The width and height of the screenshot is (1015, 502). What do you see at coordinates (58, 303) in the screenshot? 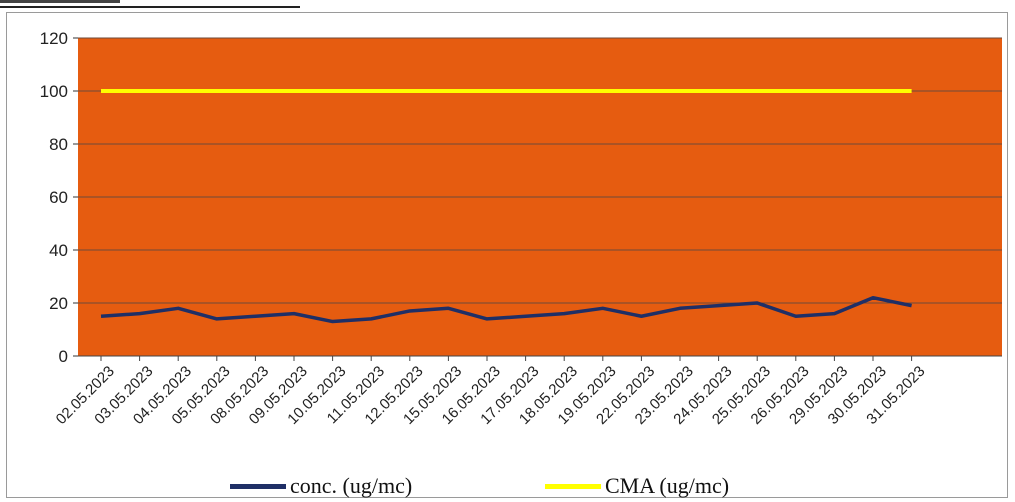
I see `y-tick-label: 20` at bounding box center [58, 303].